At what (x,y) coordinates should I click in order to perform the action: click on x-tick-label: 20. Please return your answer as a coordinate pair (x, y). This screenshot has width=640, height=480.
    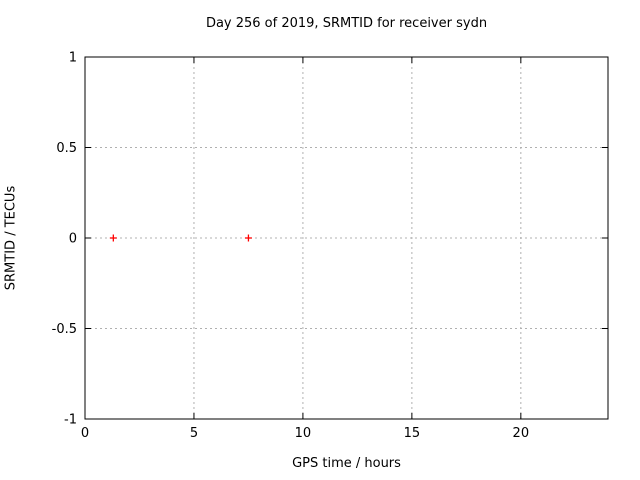
    Looking at the image, I should click on (521, 433).